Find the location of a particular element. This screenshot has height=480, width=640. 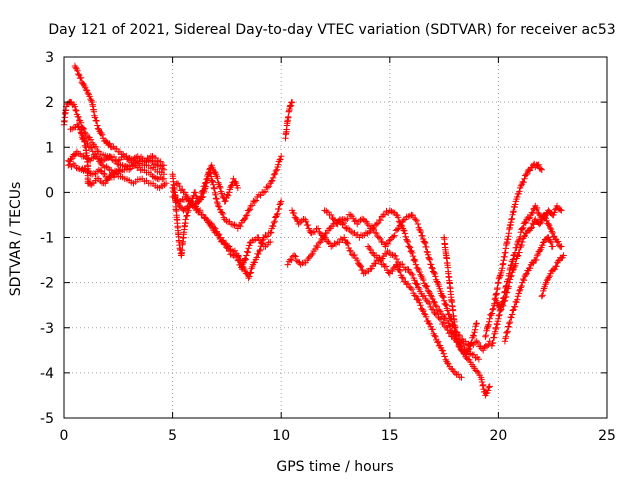

x-tick-label: 15 is located at coordinates (390, 436).